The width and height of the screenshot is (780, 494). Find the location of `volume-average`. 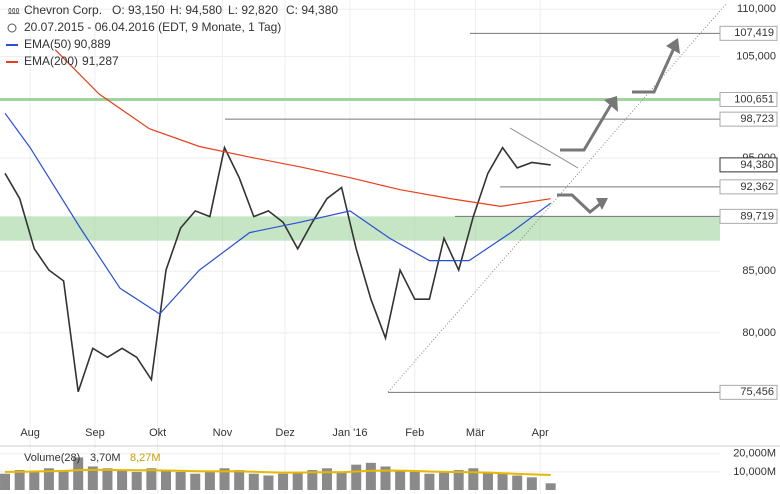

volume-average is located at coordinates (278, 472).